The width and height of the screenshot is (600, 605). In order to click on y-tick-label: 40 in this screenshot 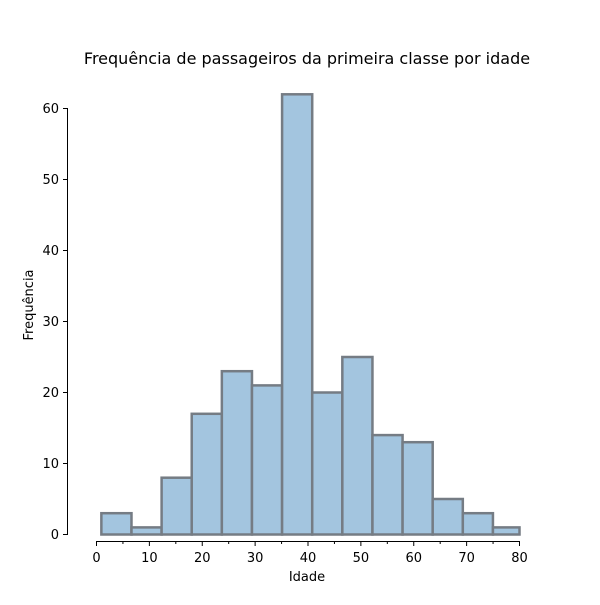, I will do `click(50, 251)`.